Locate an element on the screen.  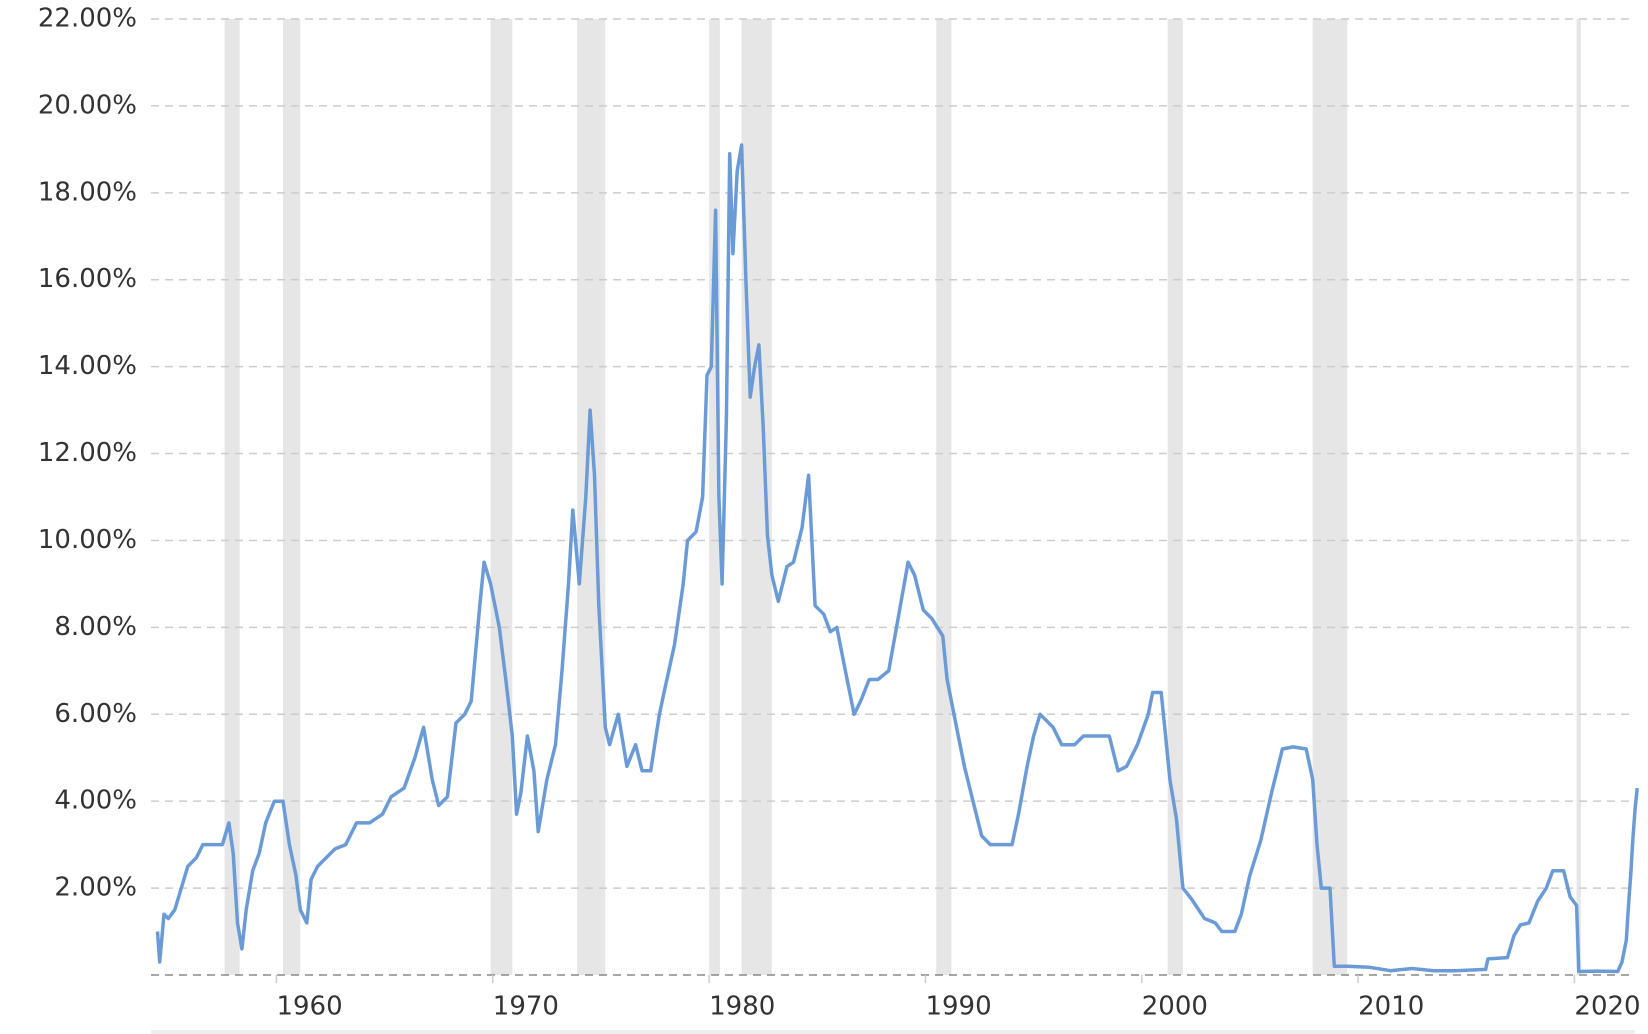
x-tick-label: 2010 is located at coordinates (1391, 1007).